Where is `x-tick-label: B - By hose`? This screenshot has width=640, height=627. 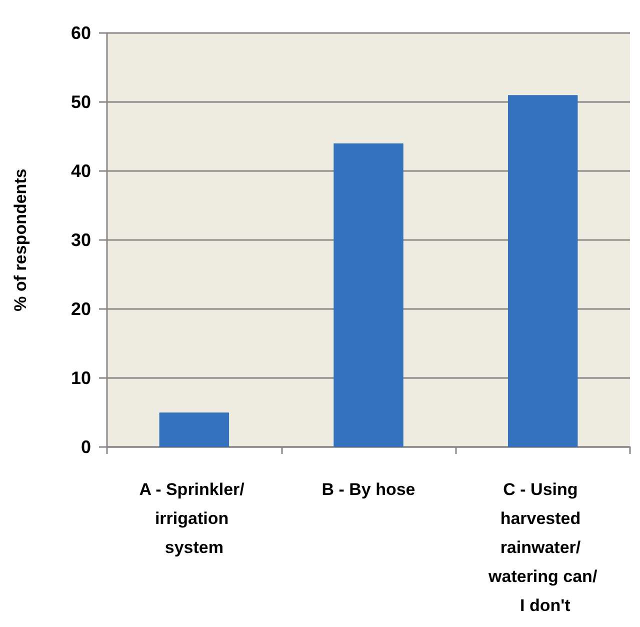
x-tick-label: B - By hose is located at coordinates (369, 489).